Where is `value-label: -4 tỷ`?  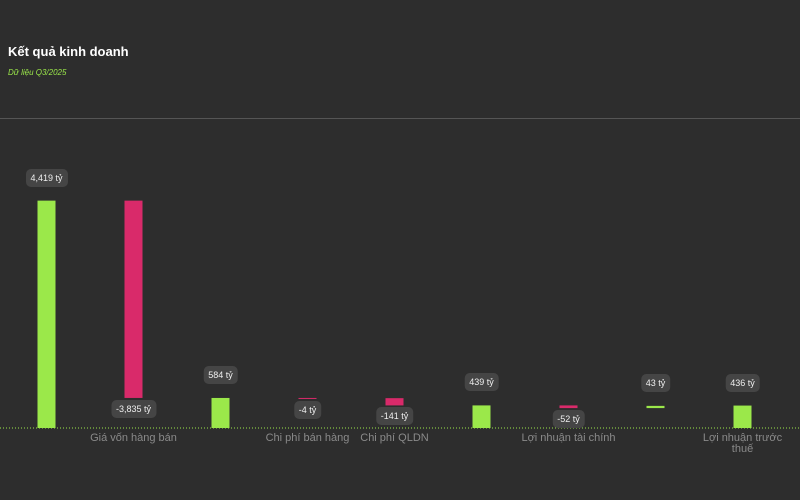 value-label: -4 tỷ is located at coordinates (307, 409).